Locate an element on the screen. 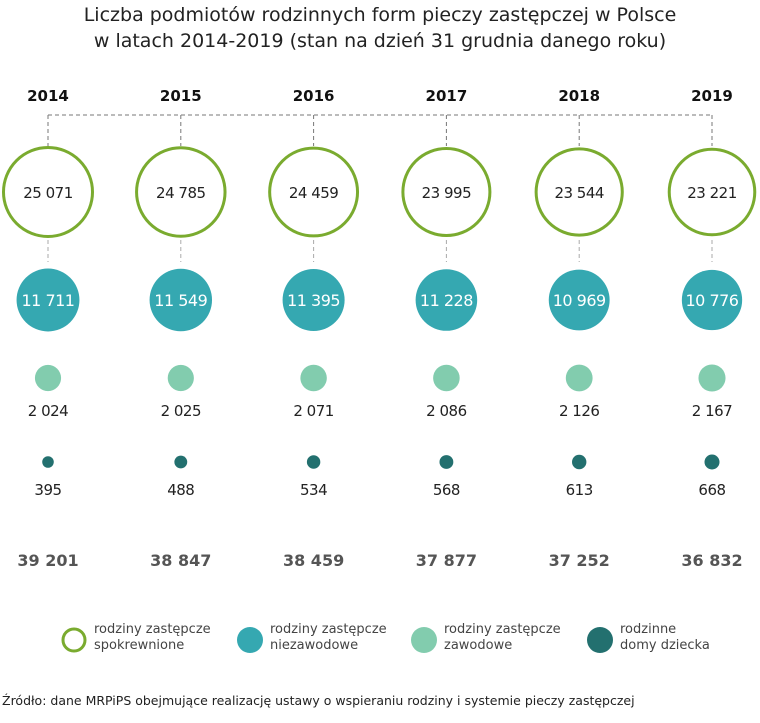 This screenshot has height=723, width=760. value-label: 24 785 is located at coordinates (181, 193).